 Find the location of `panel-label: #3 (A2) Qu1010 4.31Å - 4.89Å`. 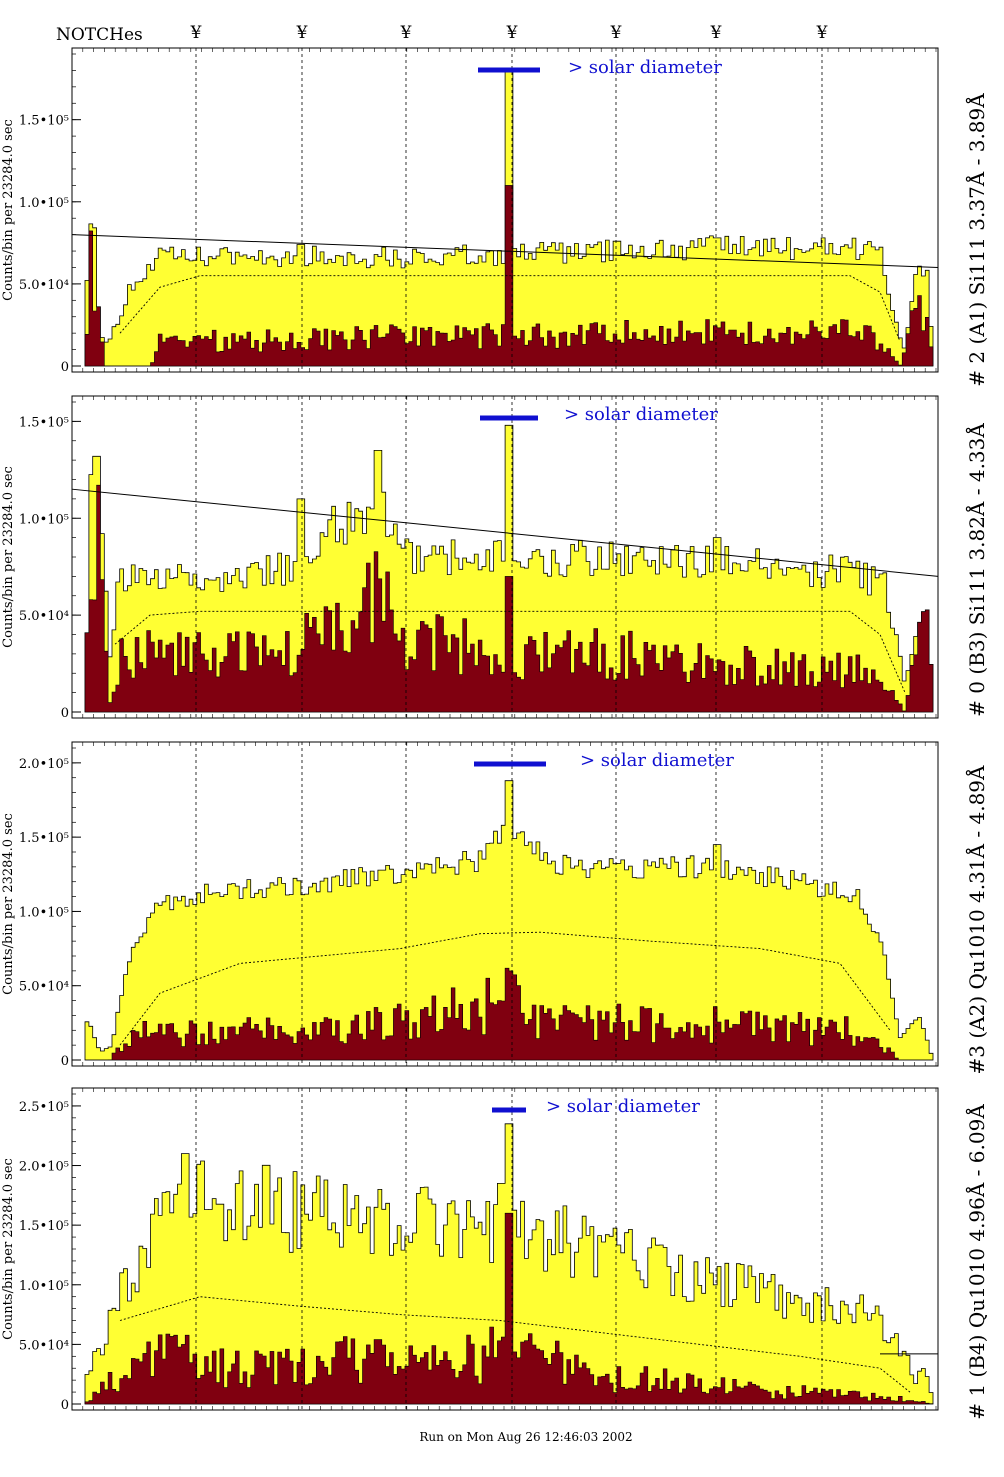

panel-label: #3 (A2) Qu1010 4.31Å - 4.89Å is located at coordinates (976, 919).